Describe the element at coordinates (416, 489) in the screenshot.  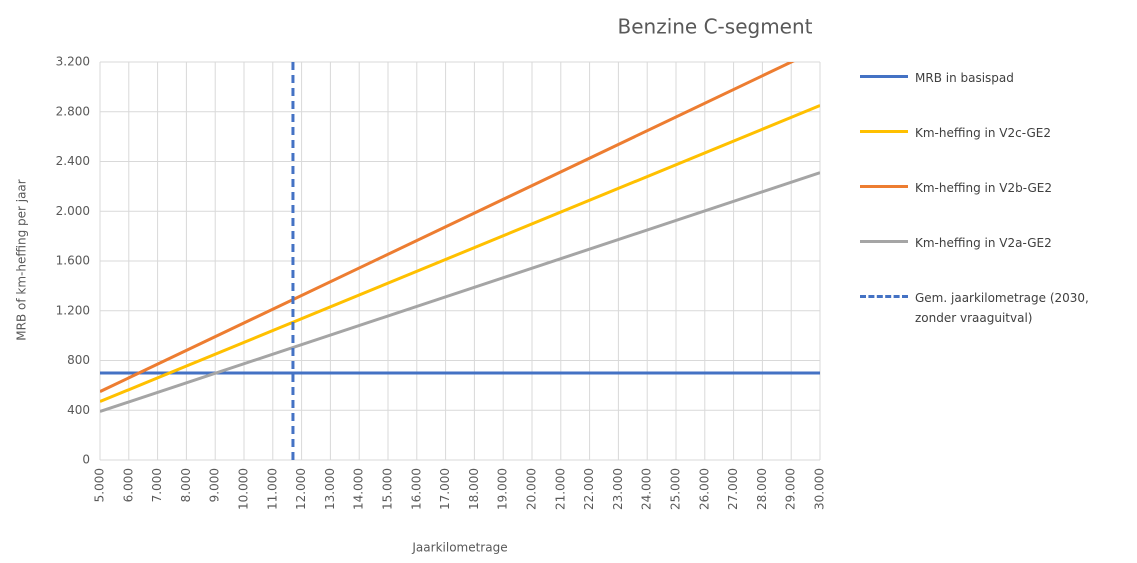
I see `x-tick-label: 16.000` at that location.